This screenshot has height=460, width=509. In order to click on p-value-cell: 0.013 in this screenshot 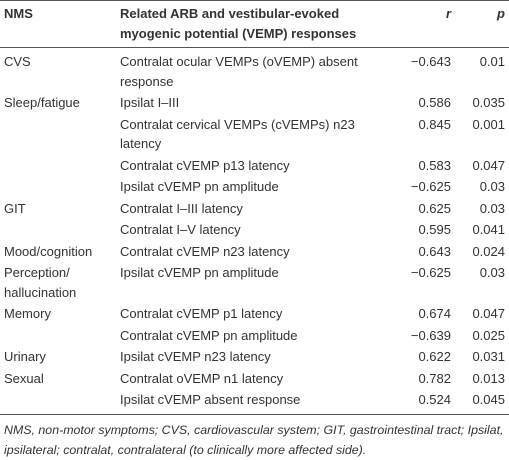, I will do `click(488, 378)`.